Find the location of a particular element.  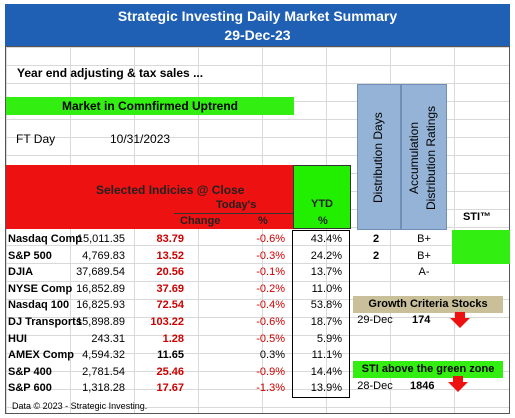

index-close: 1,318.28 is located at coordinates (103, 388).